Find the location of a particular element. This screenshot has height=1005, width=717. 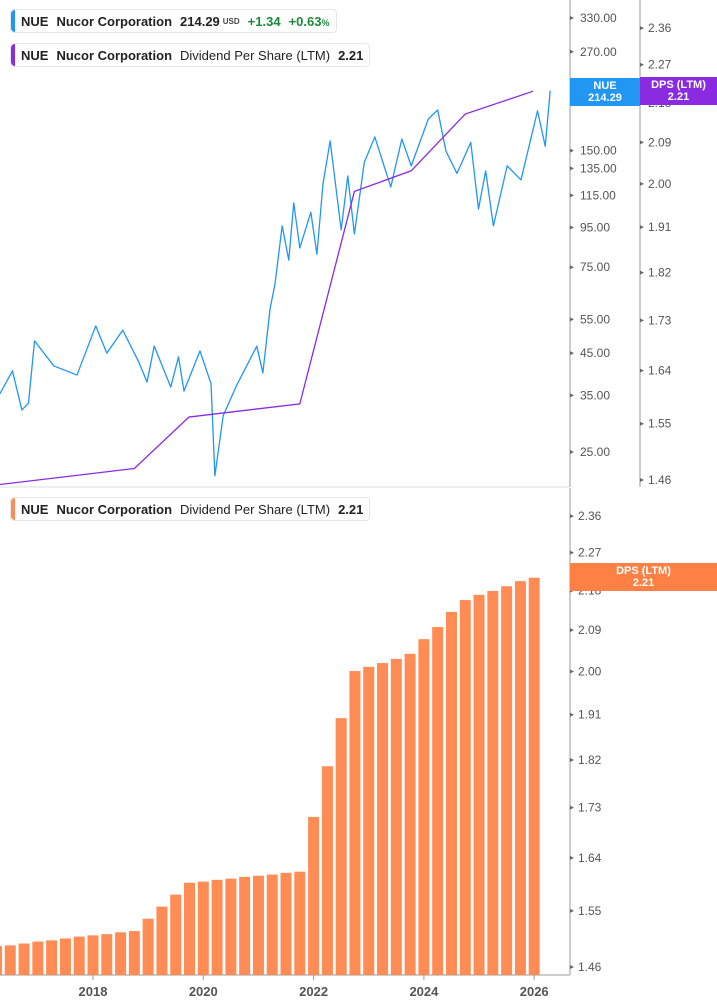

dps-tick-label: 1.64 is located at coordinates (660, 371).